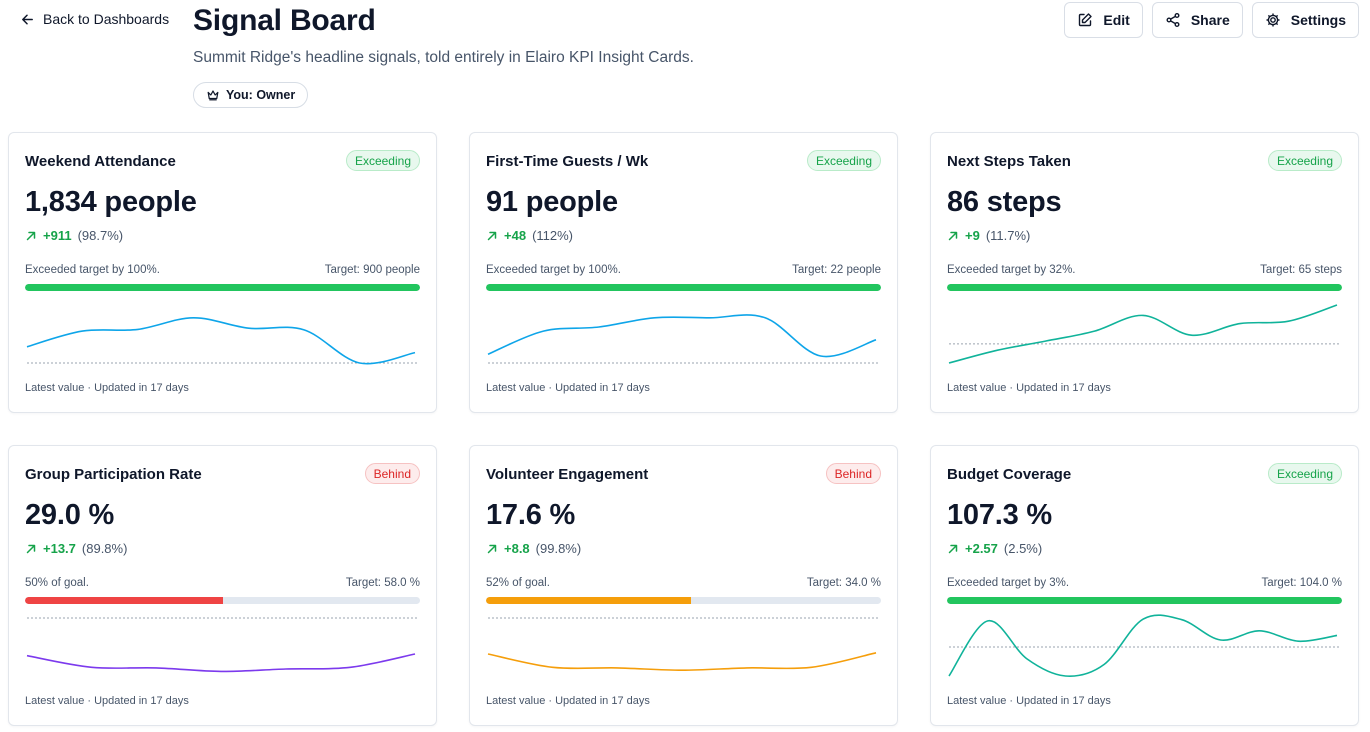 The width and height of the screenshot is (1370, 732). I want to click on delta-value: +48, so click(515, 235).